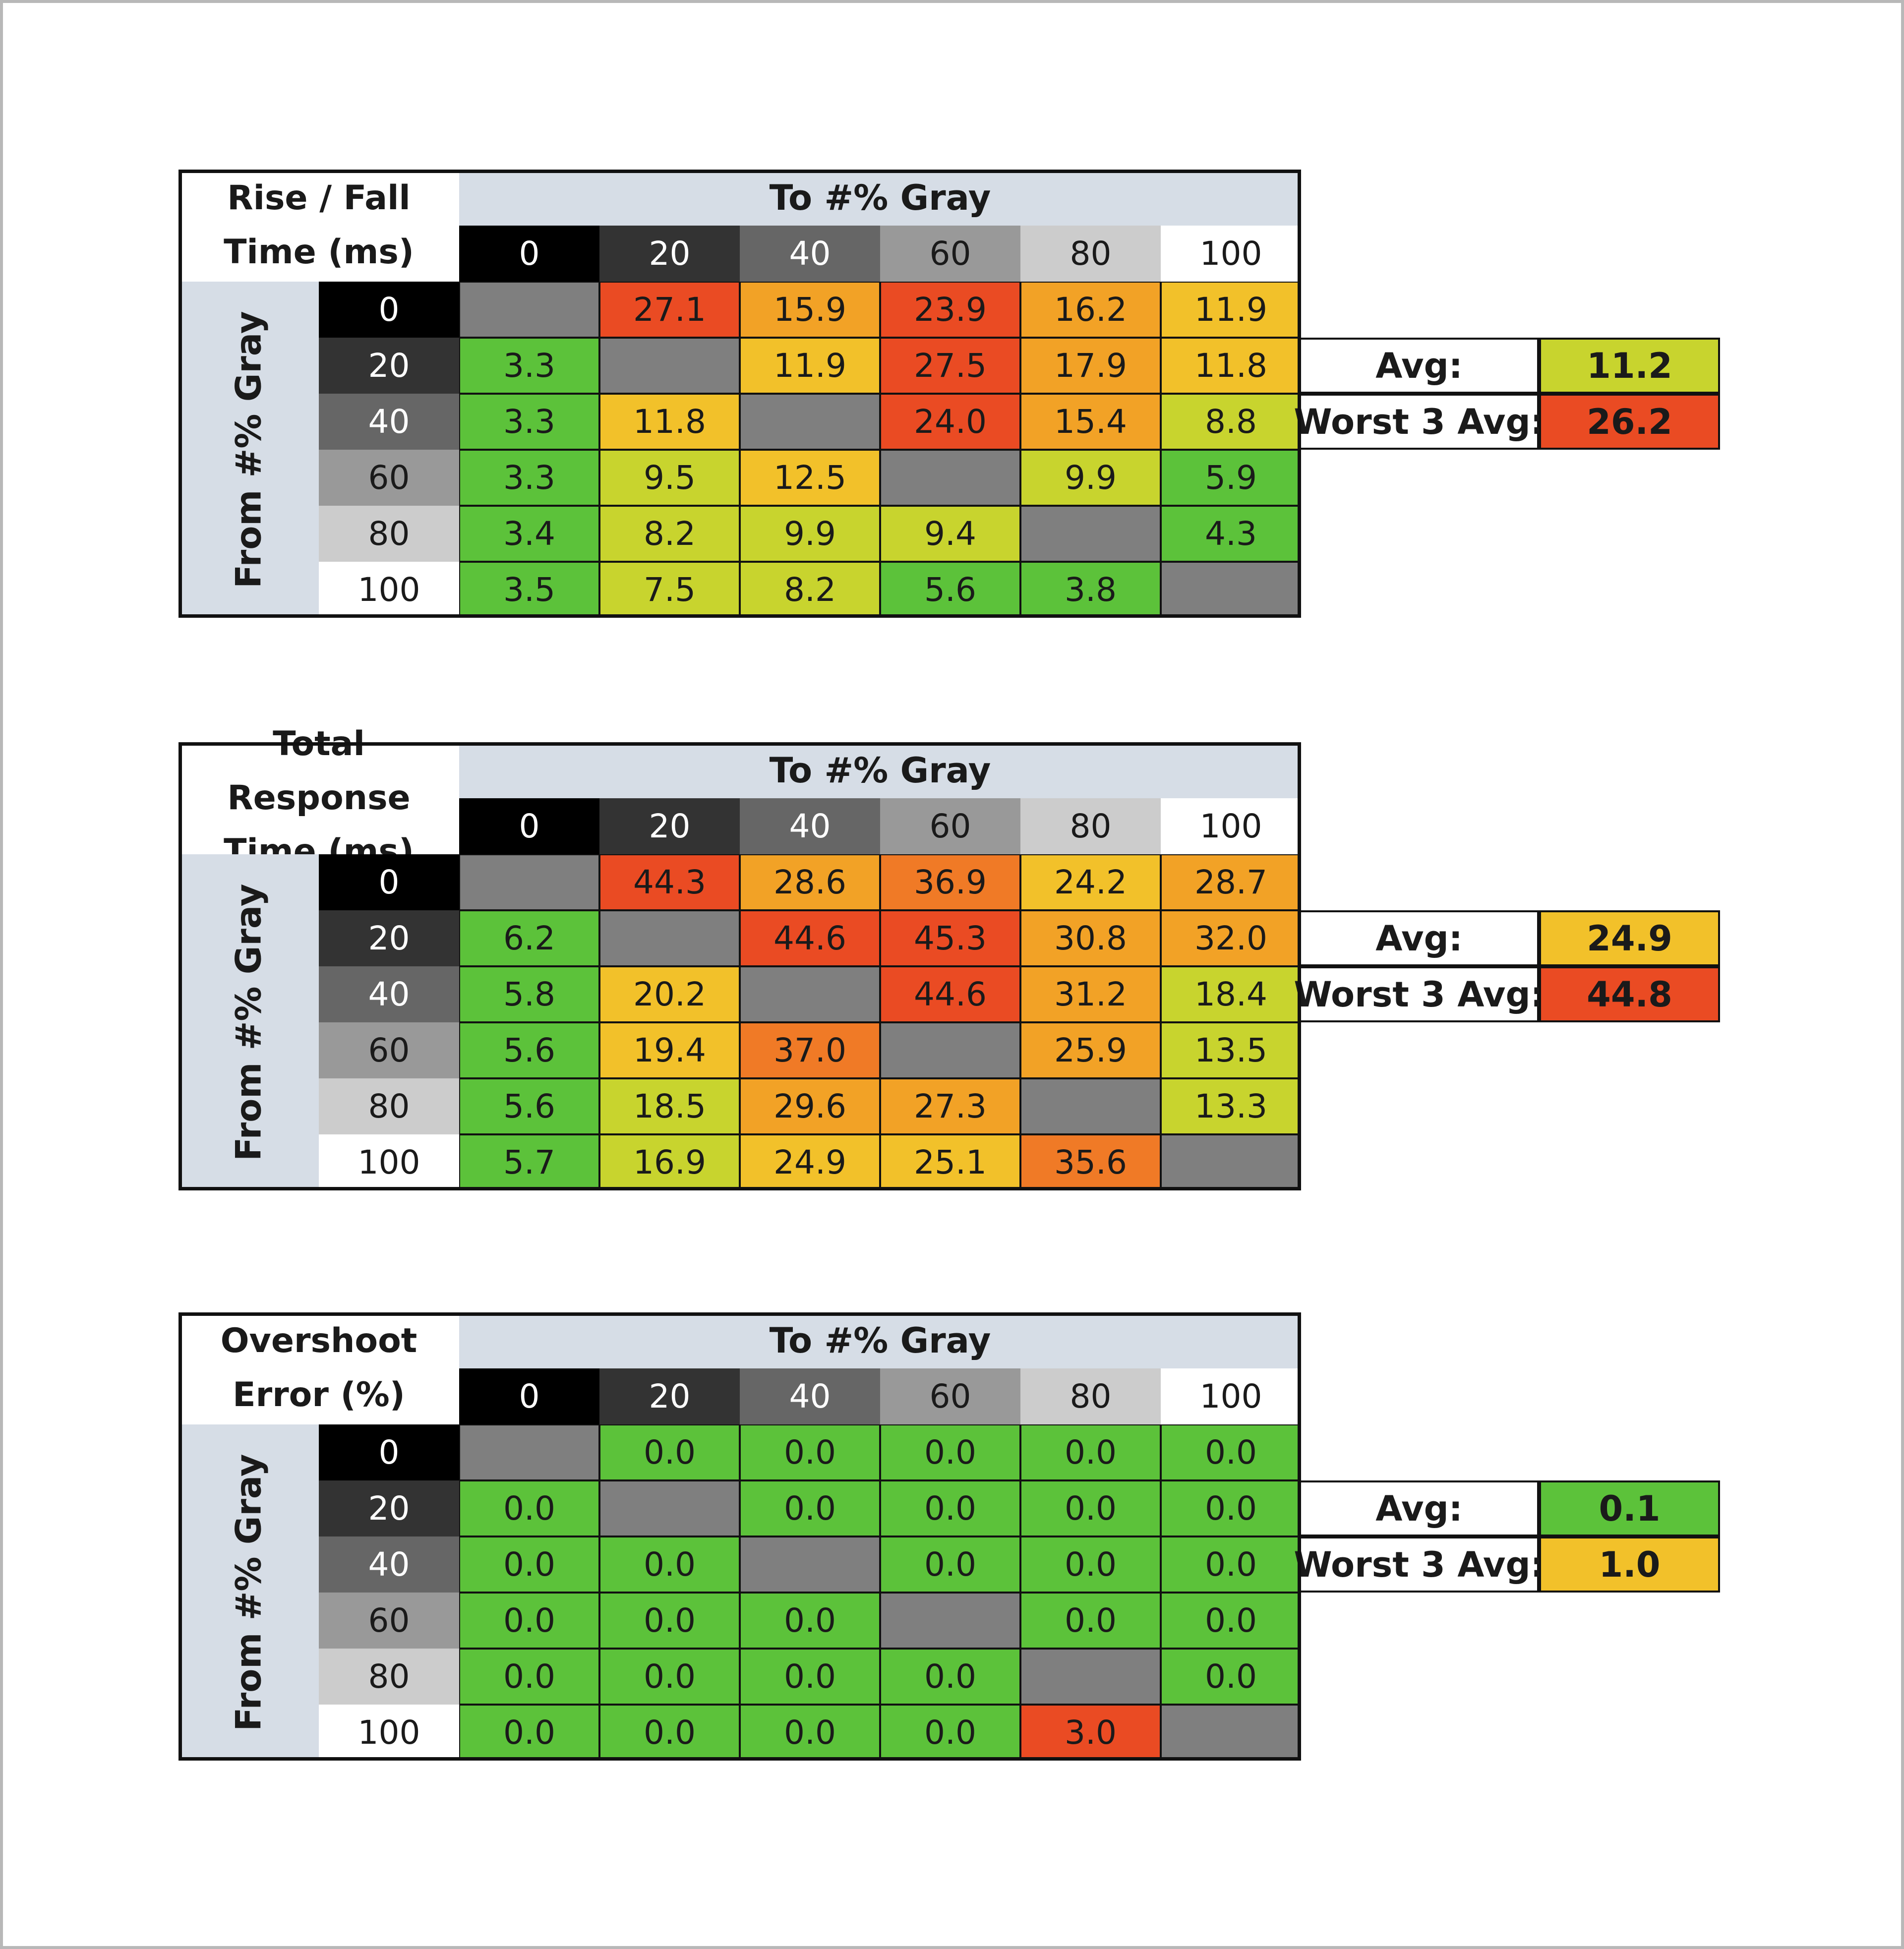  I want to click on data-cell: 16.9, so click(669, 1162).